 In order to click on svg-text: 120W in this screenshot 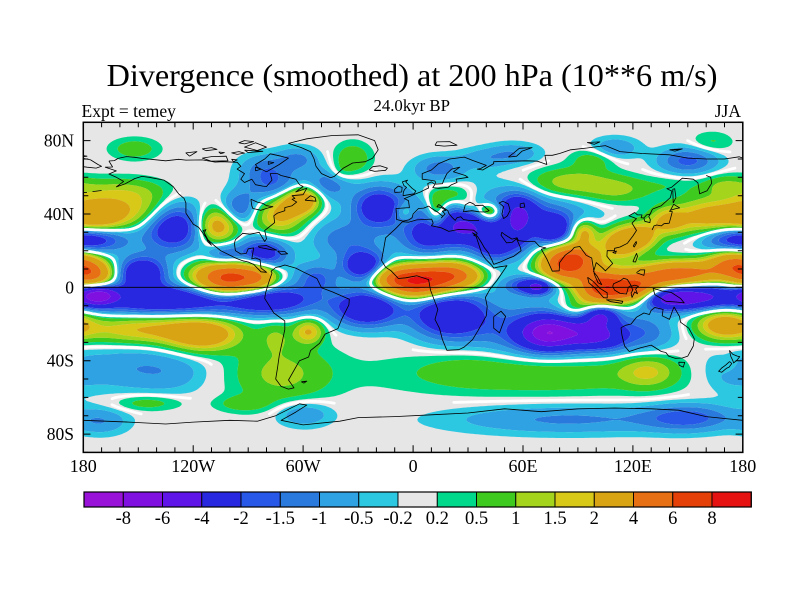, I will do `click(193, 466)`.